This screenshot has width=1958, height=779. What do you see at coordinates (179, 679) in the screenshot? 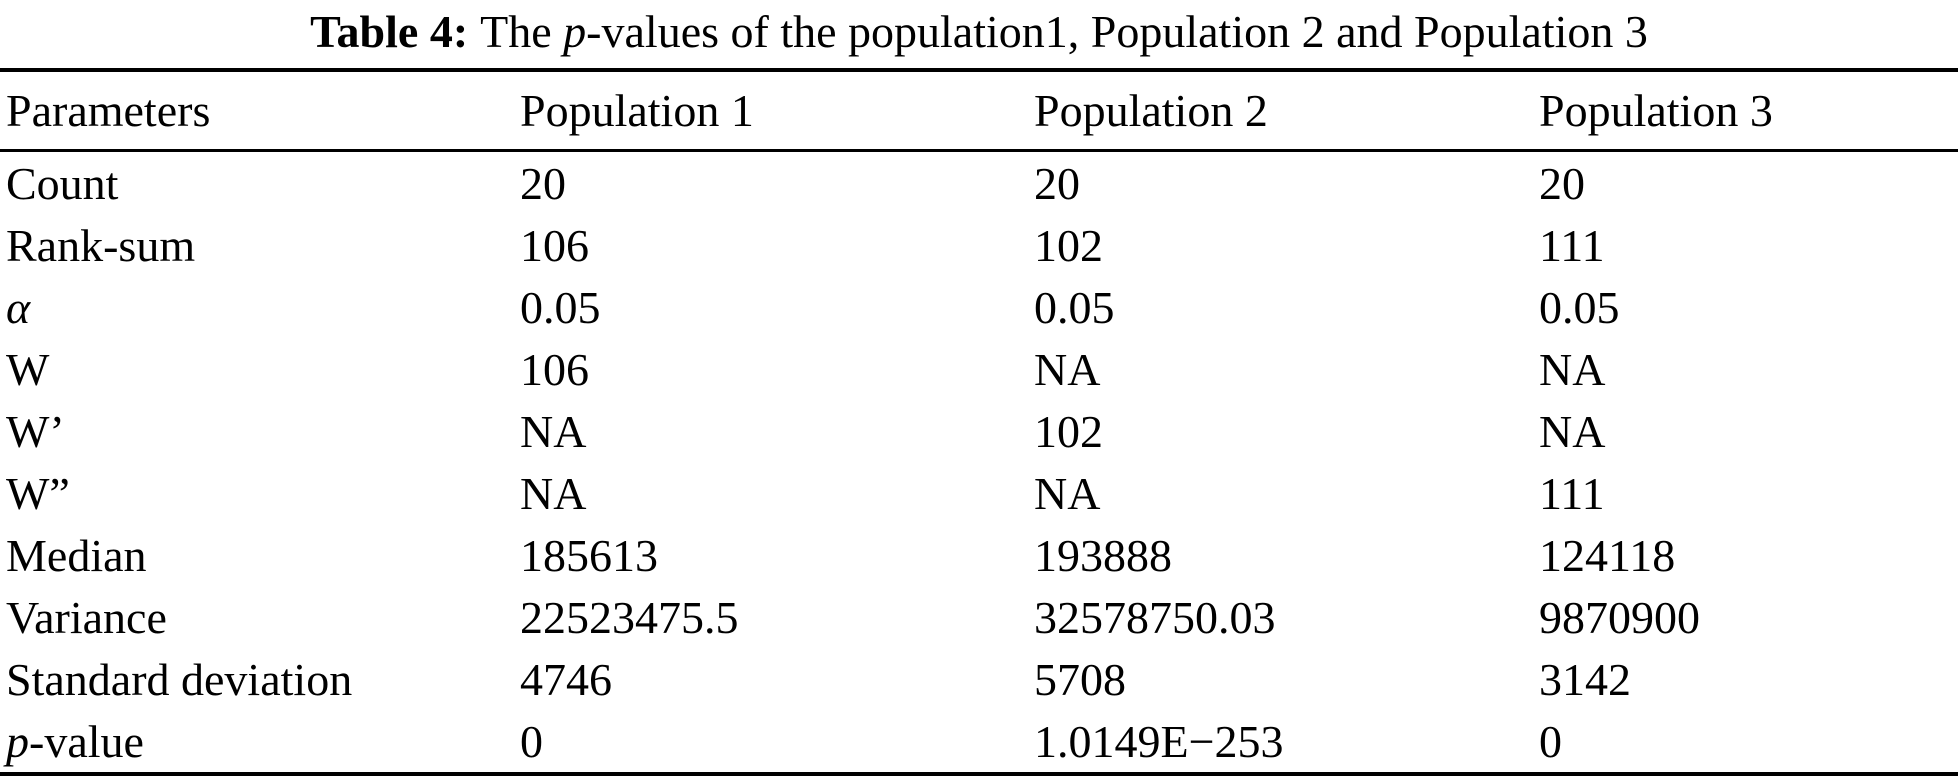
I see `param-segment: Standard deviation` at bounding box center [179, 679].